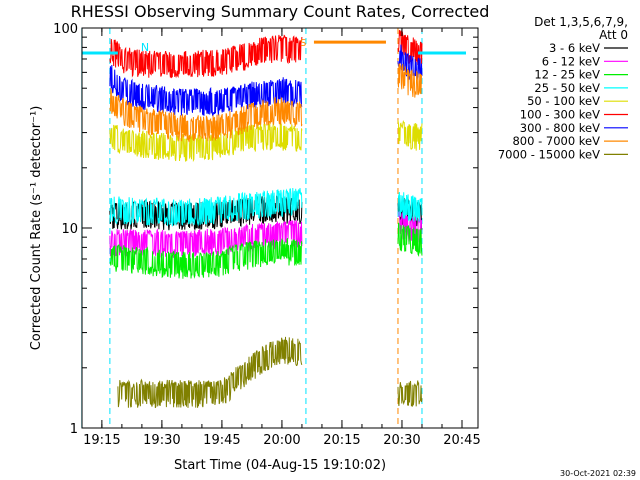 Image resolution: width=640 pixels, height=480 pixels. I want to click on legend-entry-label: 12 - 25 keV, so click(567, 75).